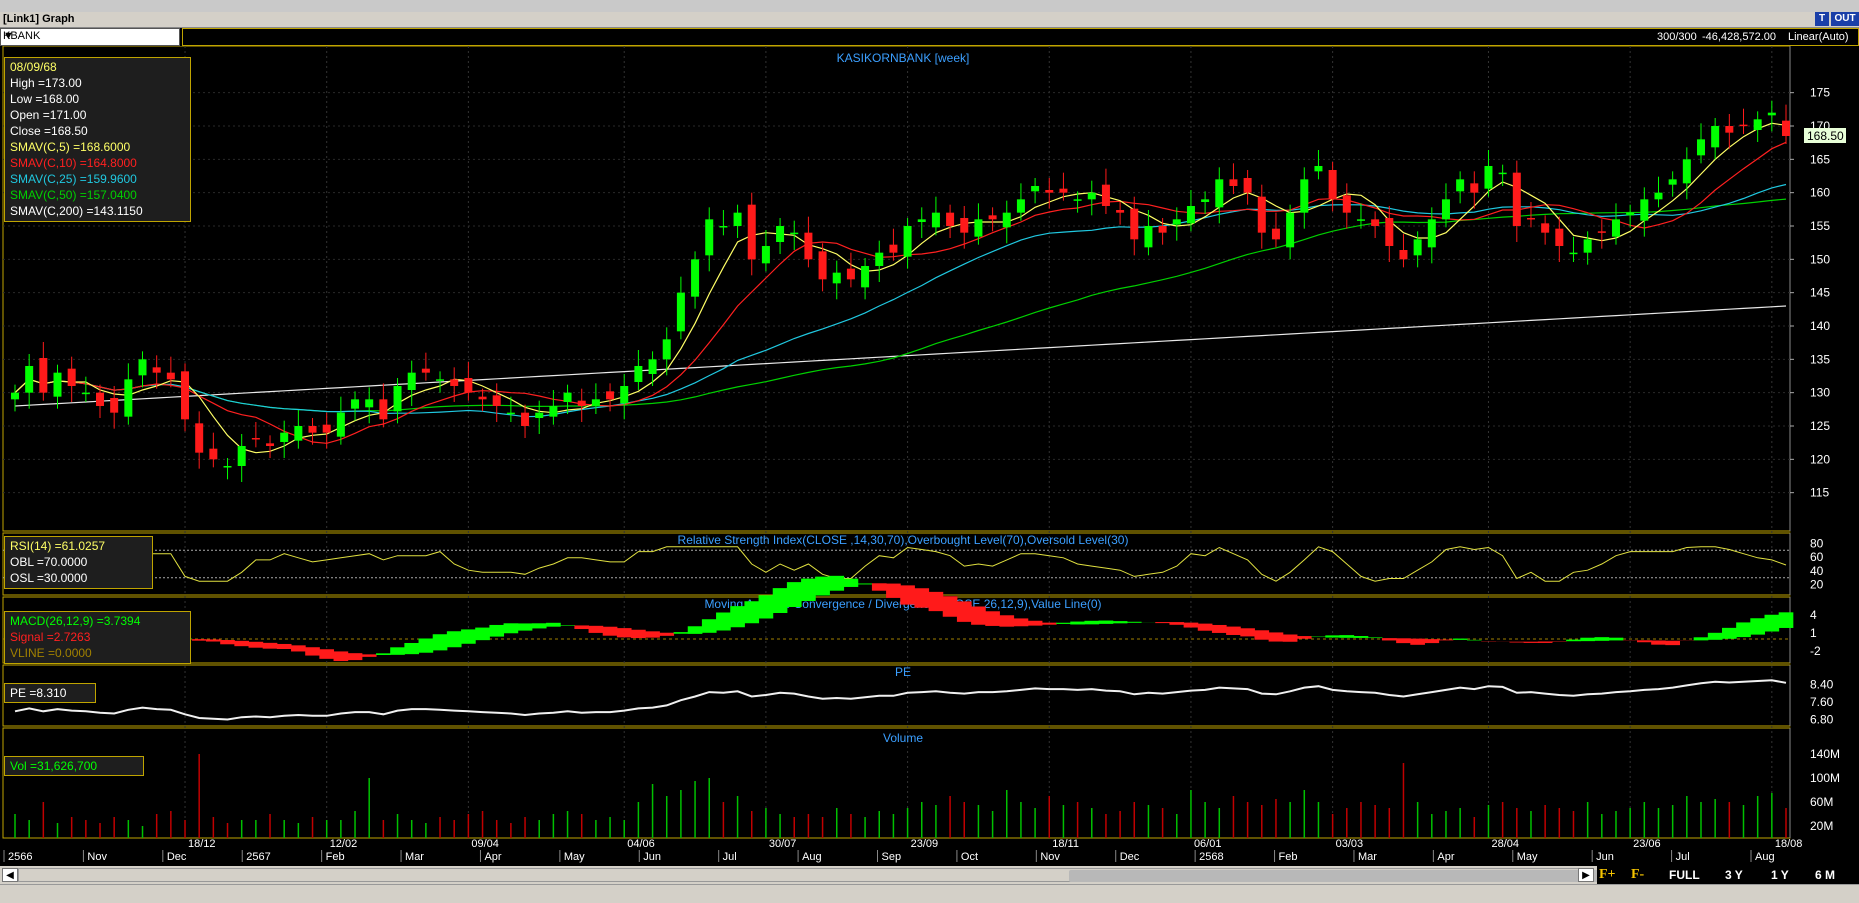  I want to click on out-button: OUT, so click(1845, 19).